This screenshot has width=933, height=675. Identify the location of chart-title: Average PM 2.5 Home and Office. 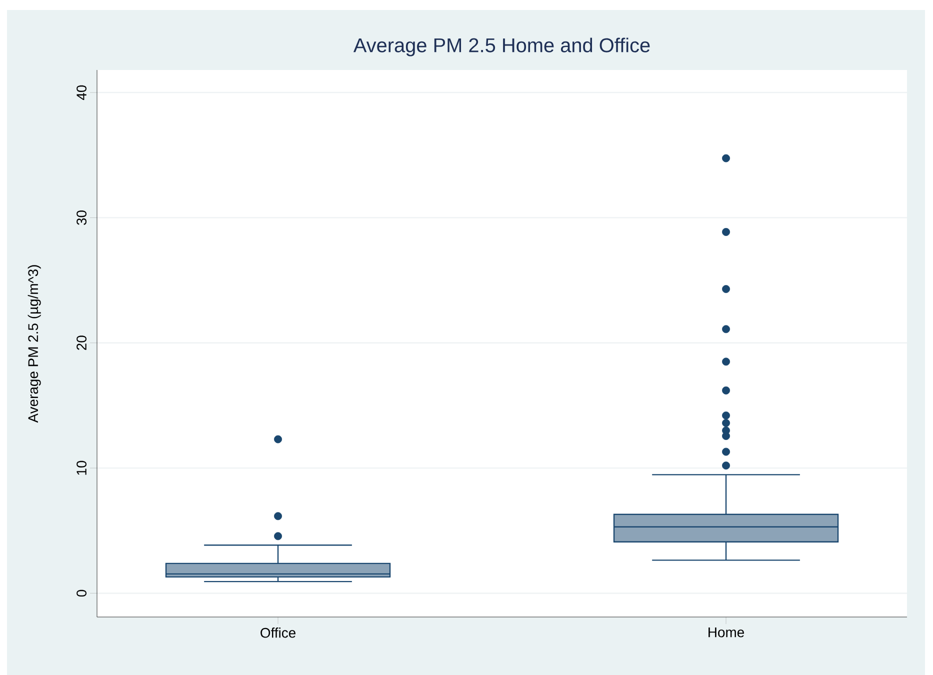
(501, 47).